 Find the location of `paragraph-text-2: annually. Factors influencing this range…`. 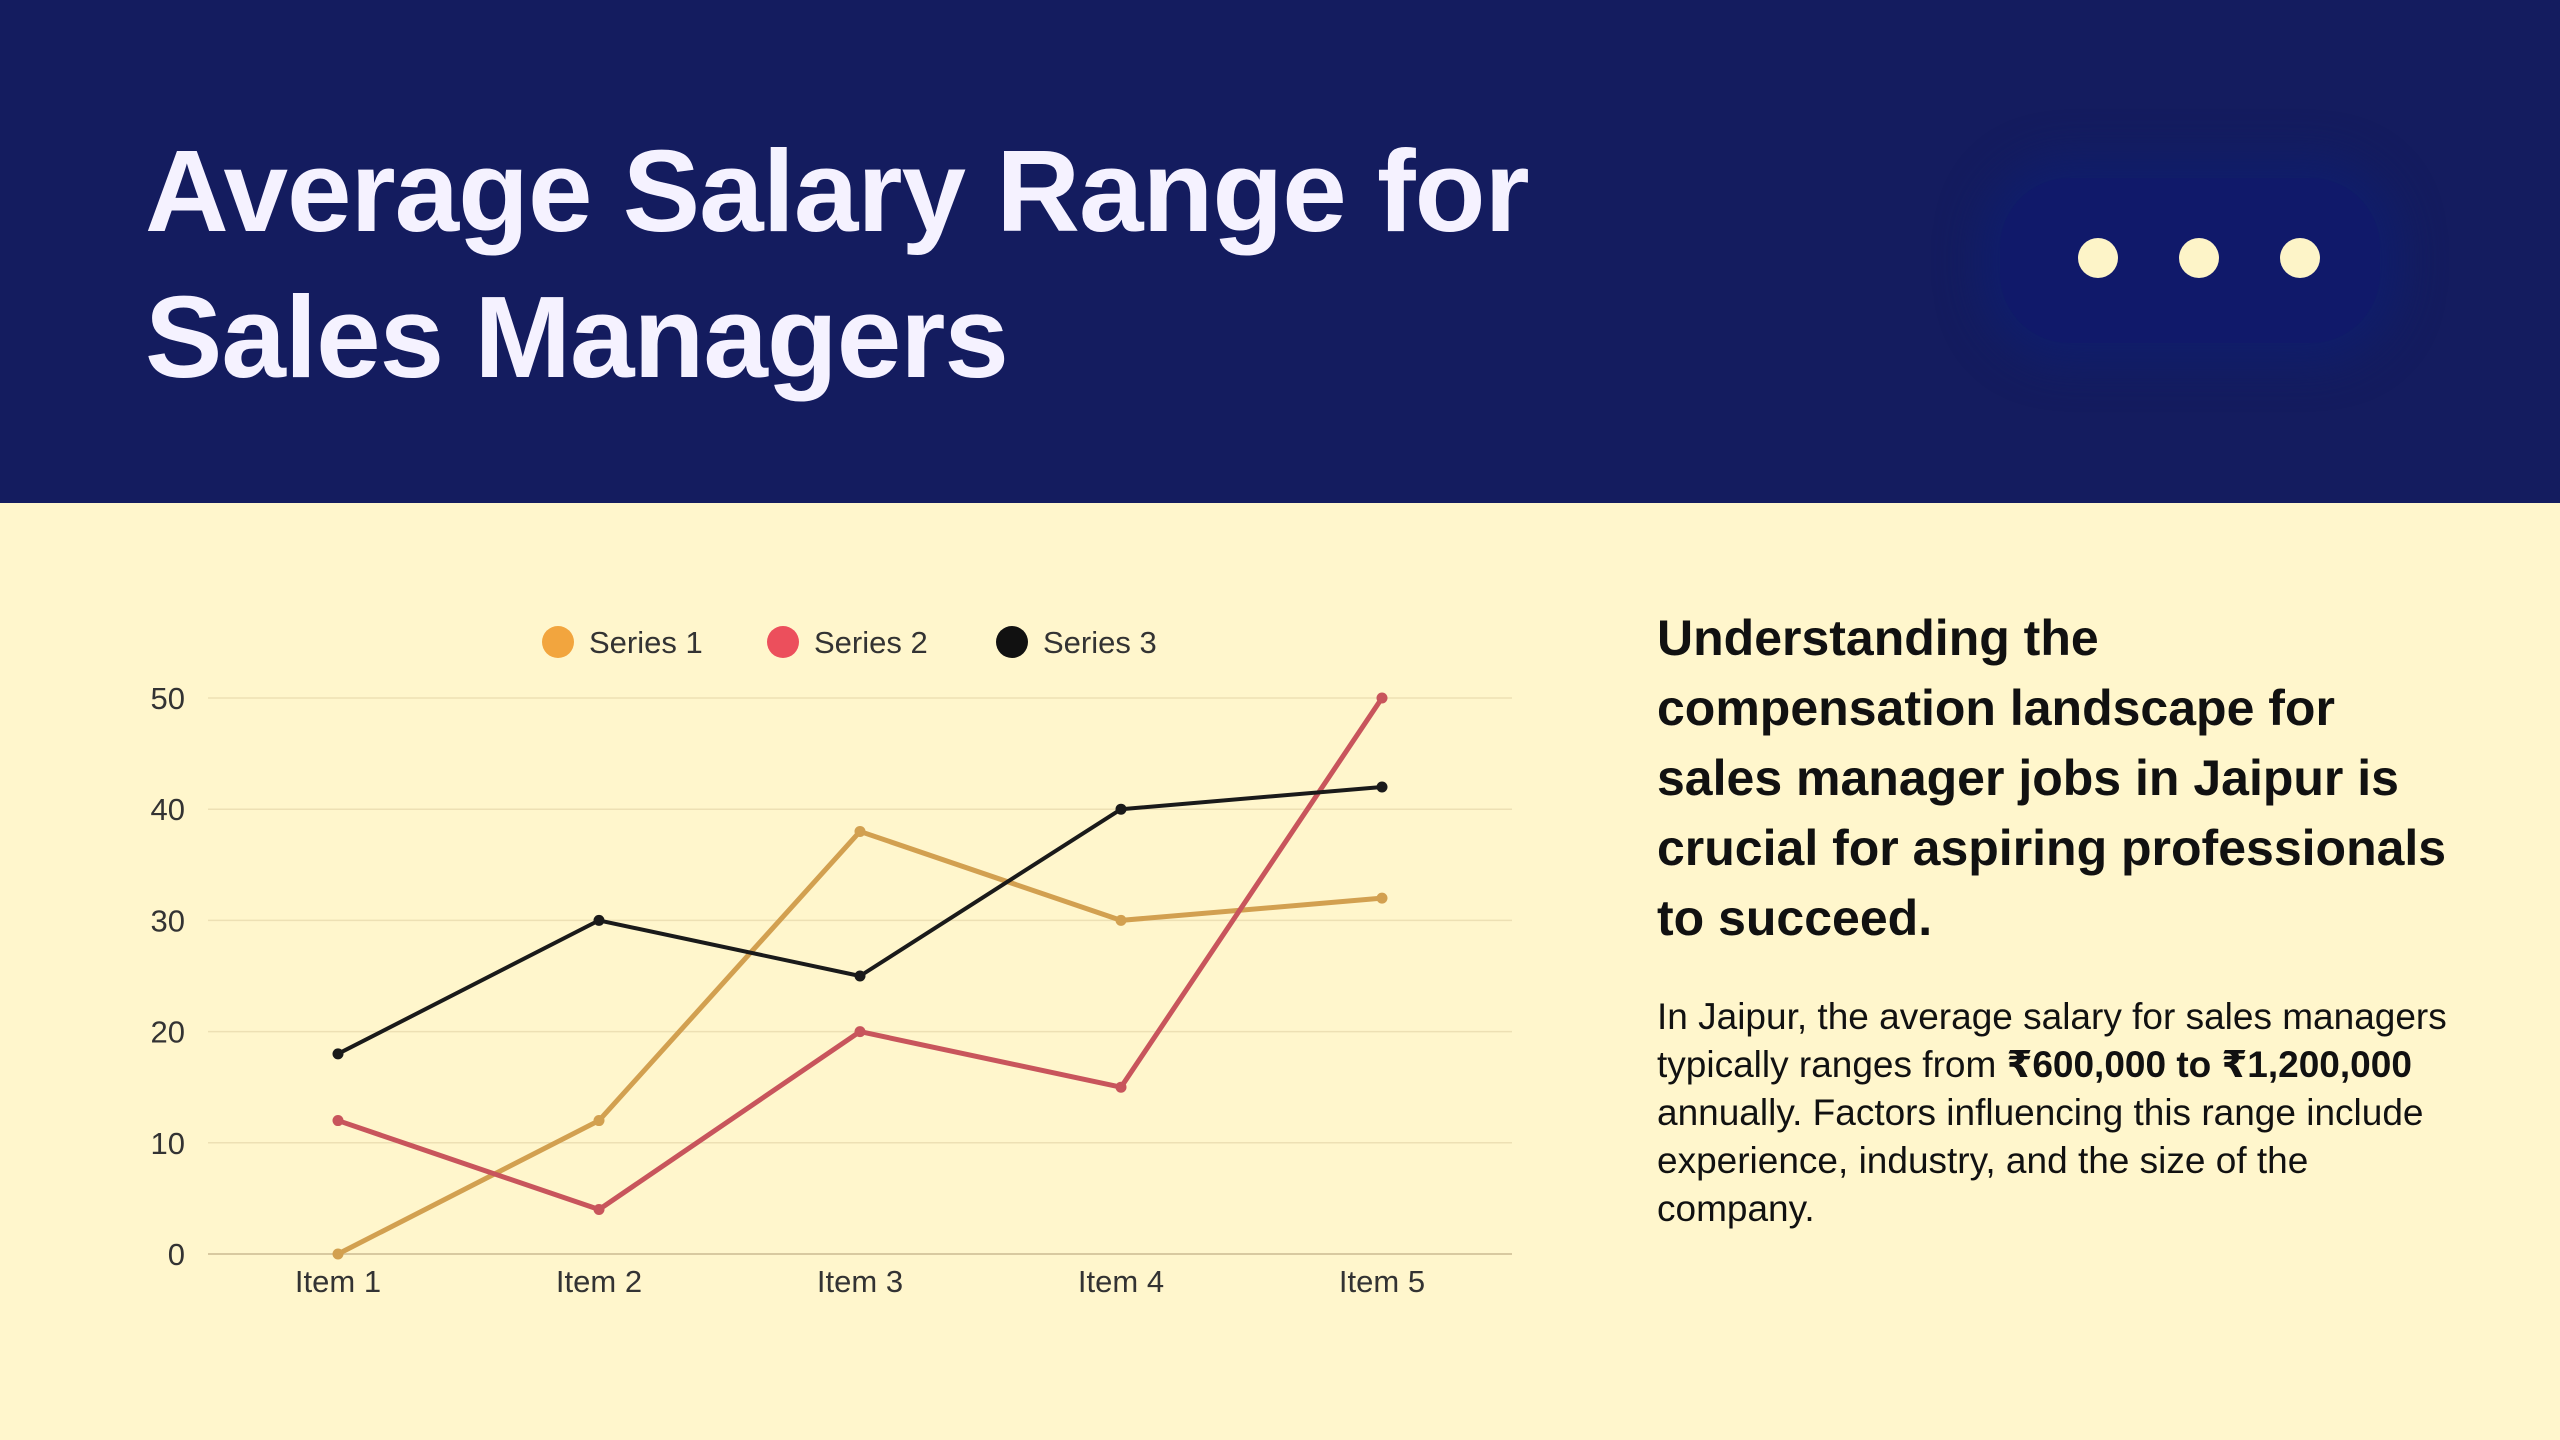

paragraph-text-2: annually. Factors influencing this range… is located at coordinates (2040, 1160).